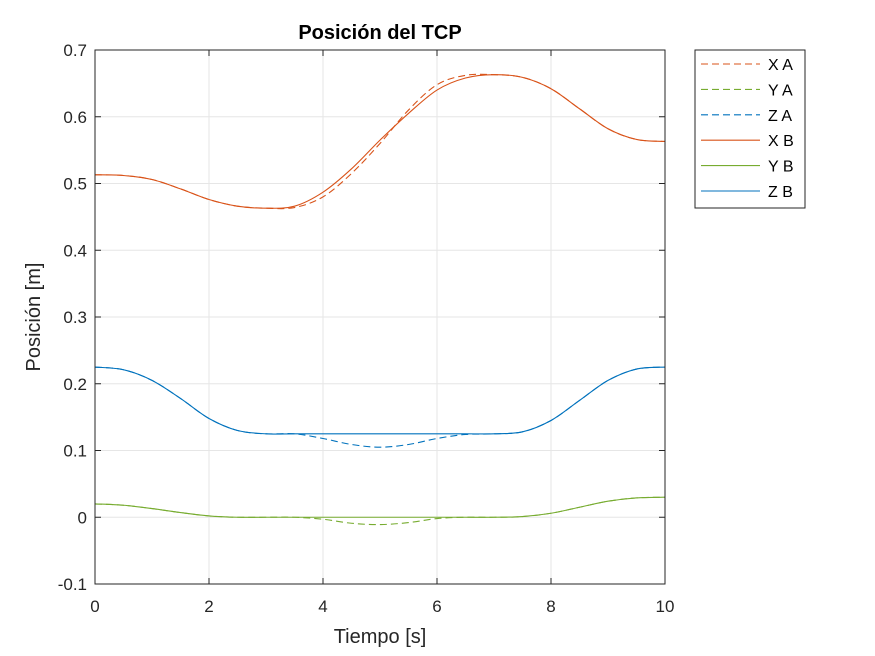  I want to click on x-tick-label: 4, so click(322, 606).